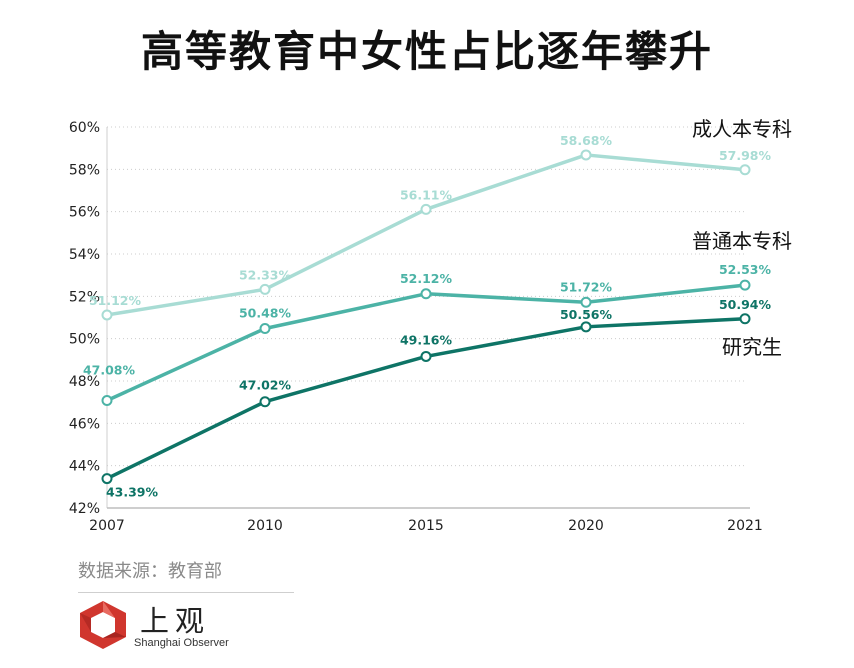  I want to click on data-label: 52.53%, so click(745, 269).